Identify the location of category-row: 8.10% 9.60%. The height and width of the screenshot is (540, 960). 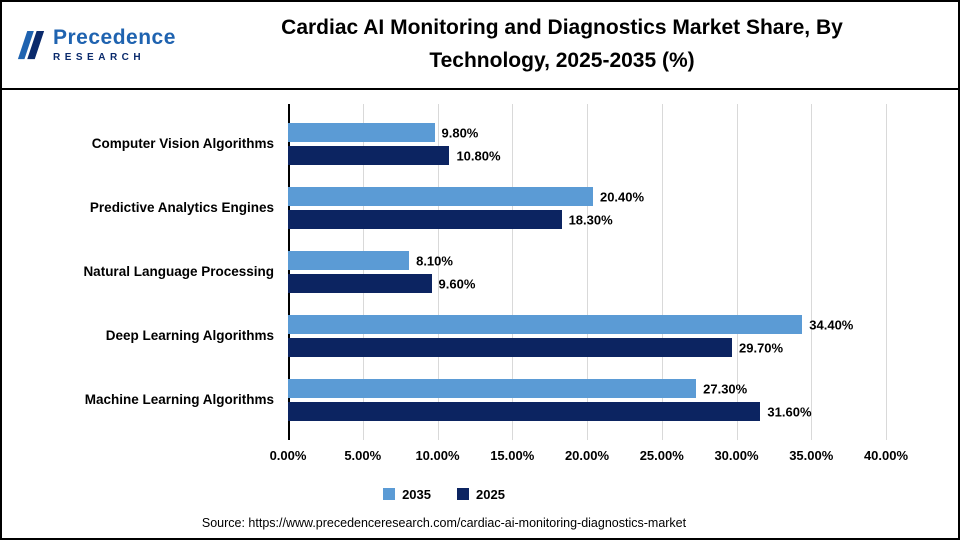
(587, 272).